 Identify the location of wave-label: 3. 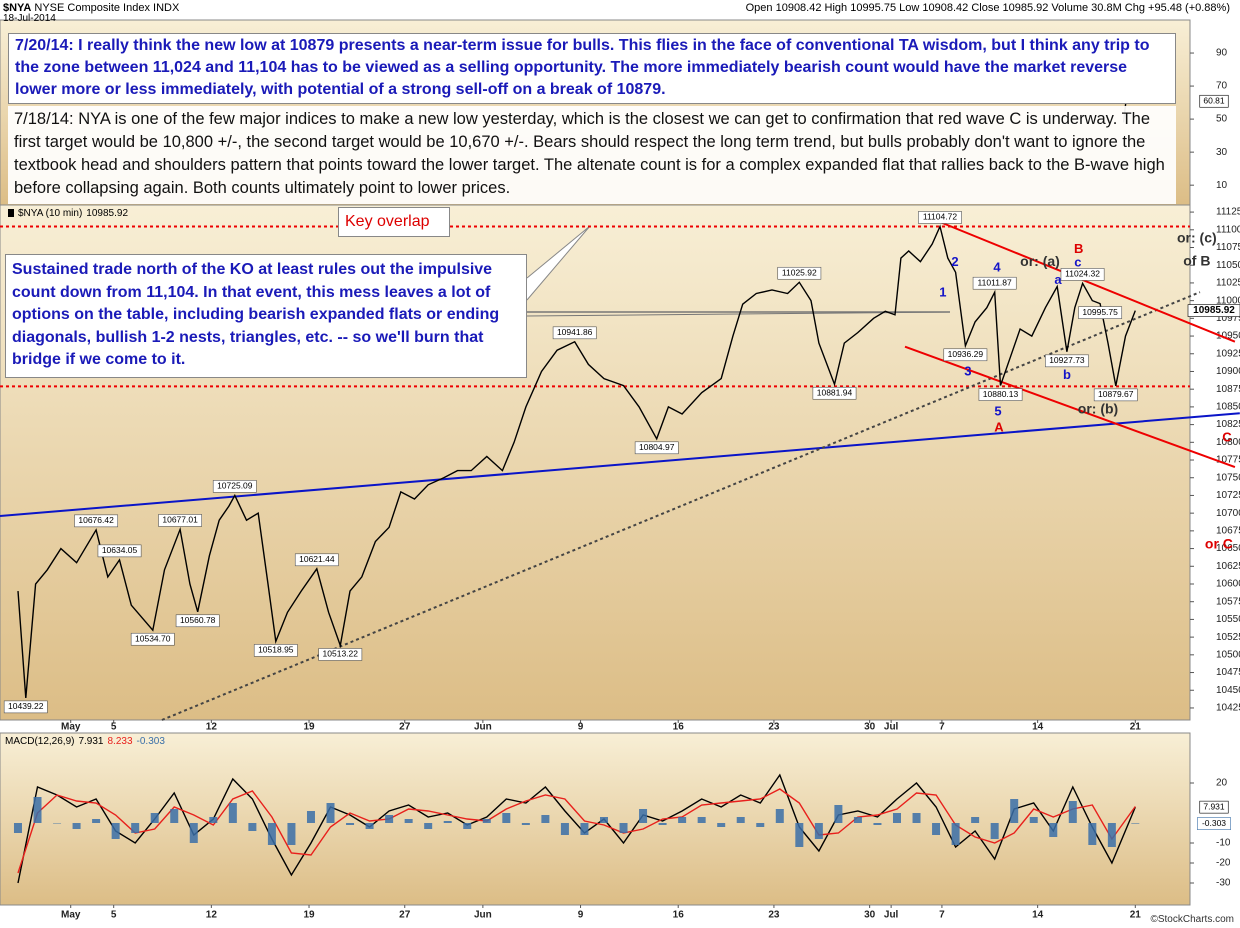
(967, 371).